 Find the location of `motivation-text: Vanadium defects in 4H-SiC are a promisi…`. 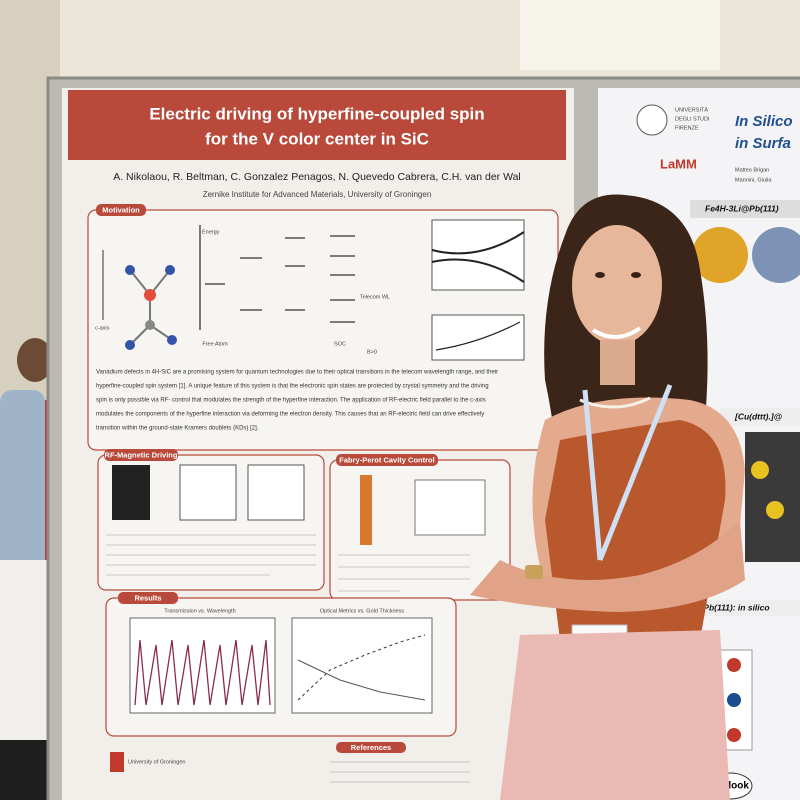

motivation-text: Vanadium defects in 4H-SiC are a promisi… is located at coordinates (297, 401).